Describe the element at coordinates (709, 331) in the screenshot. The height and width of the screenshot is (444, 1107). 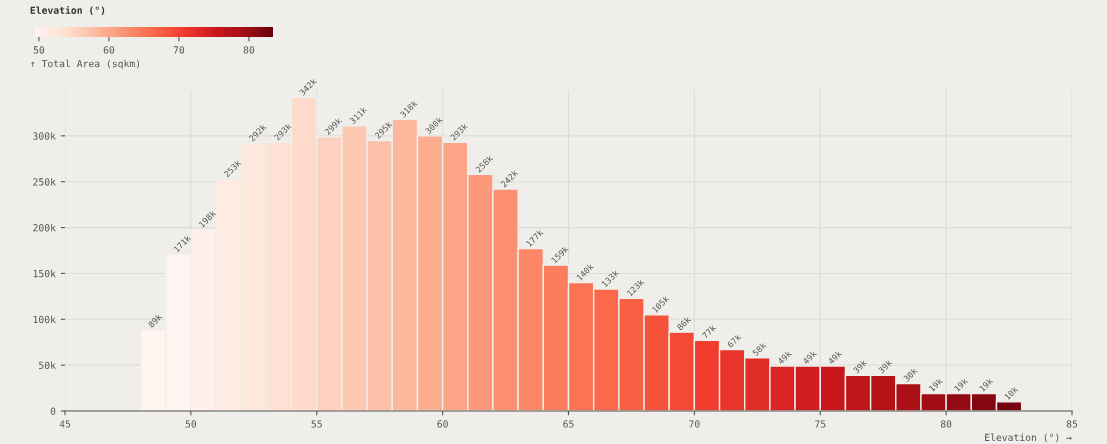
I see `data-label: 77k` at that location.